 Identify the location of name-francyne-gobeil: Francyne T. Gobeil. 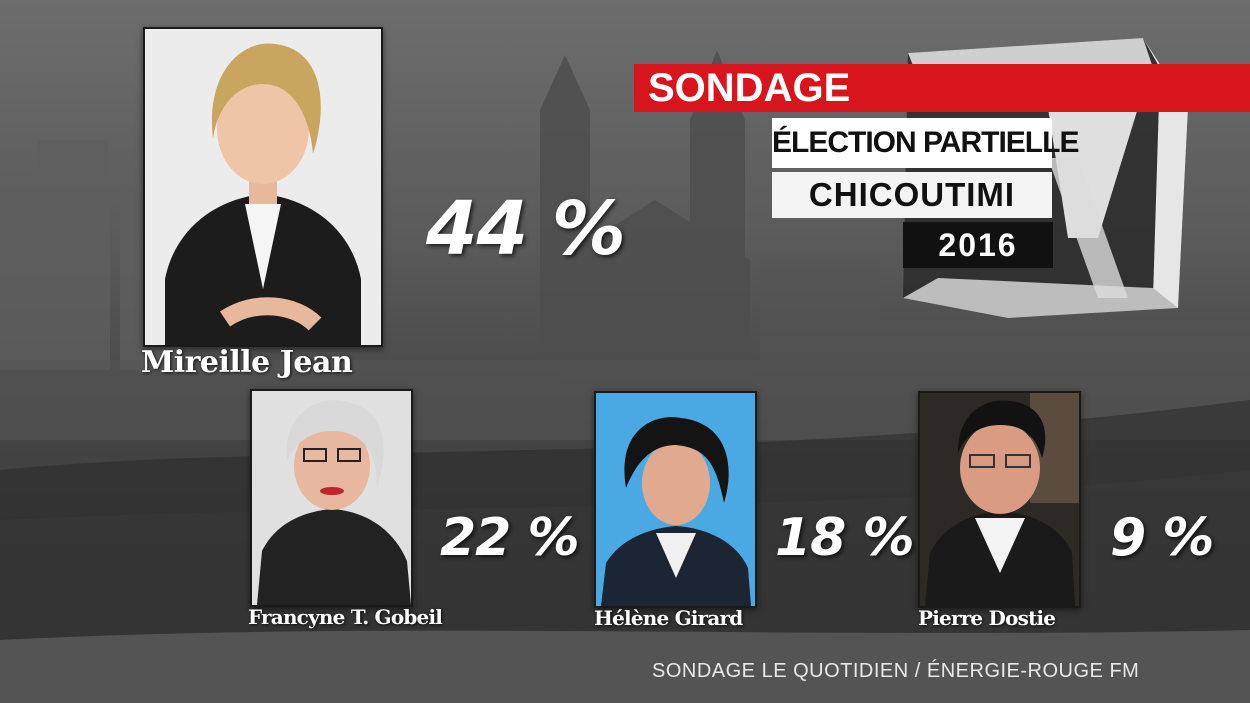
(345, 617).